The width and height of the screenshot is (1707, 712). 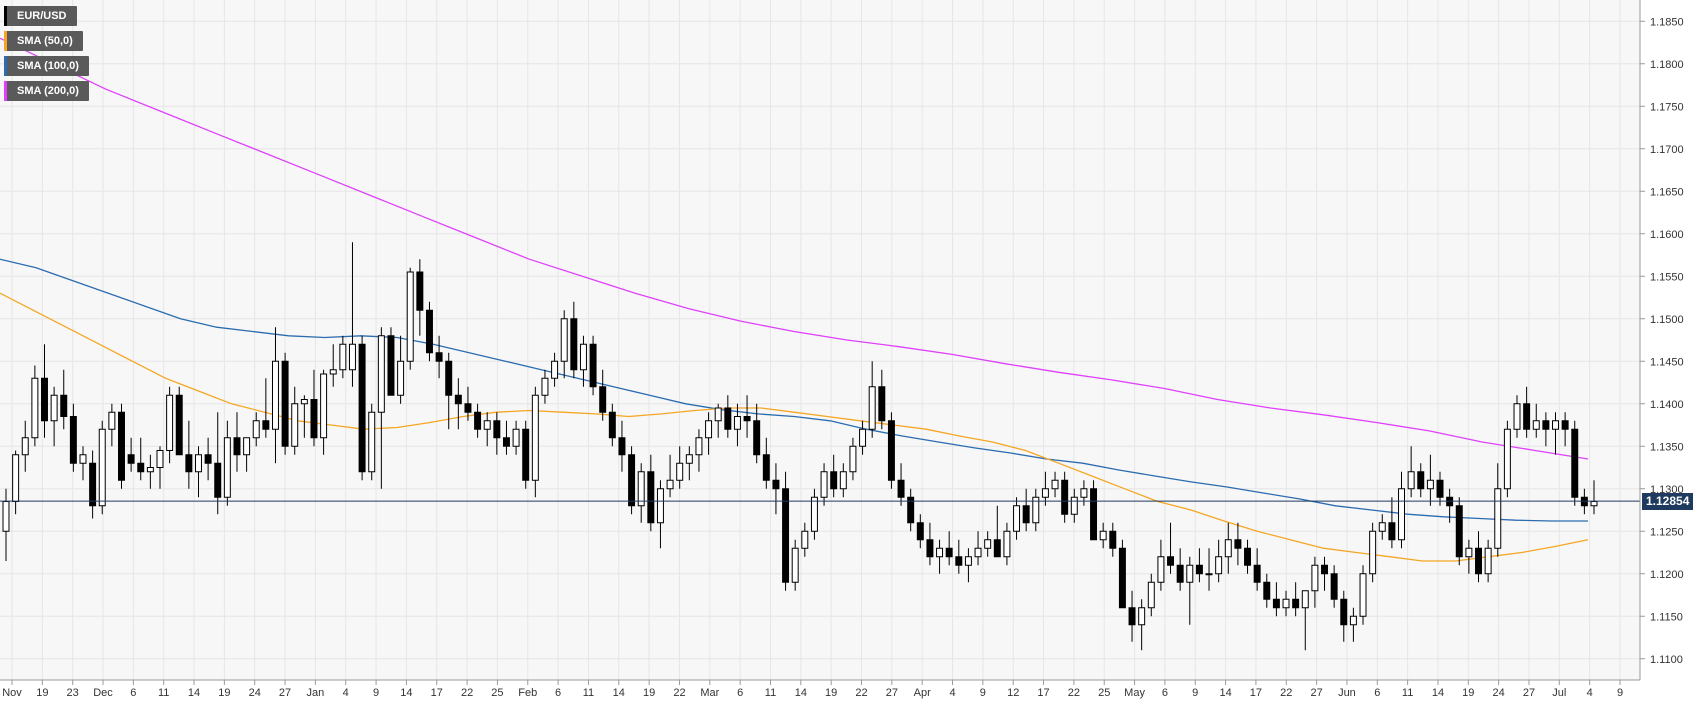 What do you see at coordinates (1499, 693) in the screenshot?
I see `x-tick-label: 24` at bounding box center [1499, 693].